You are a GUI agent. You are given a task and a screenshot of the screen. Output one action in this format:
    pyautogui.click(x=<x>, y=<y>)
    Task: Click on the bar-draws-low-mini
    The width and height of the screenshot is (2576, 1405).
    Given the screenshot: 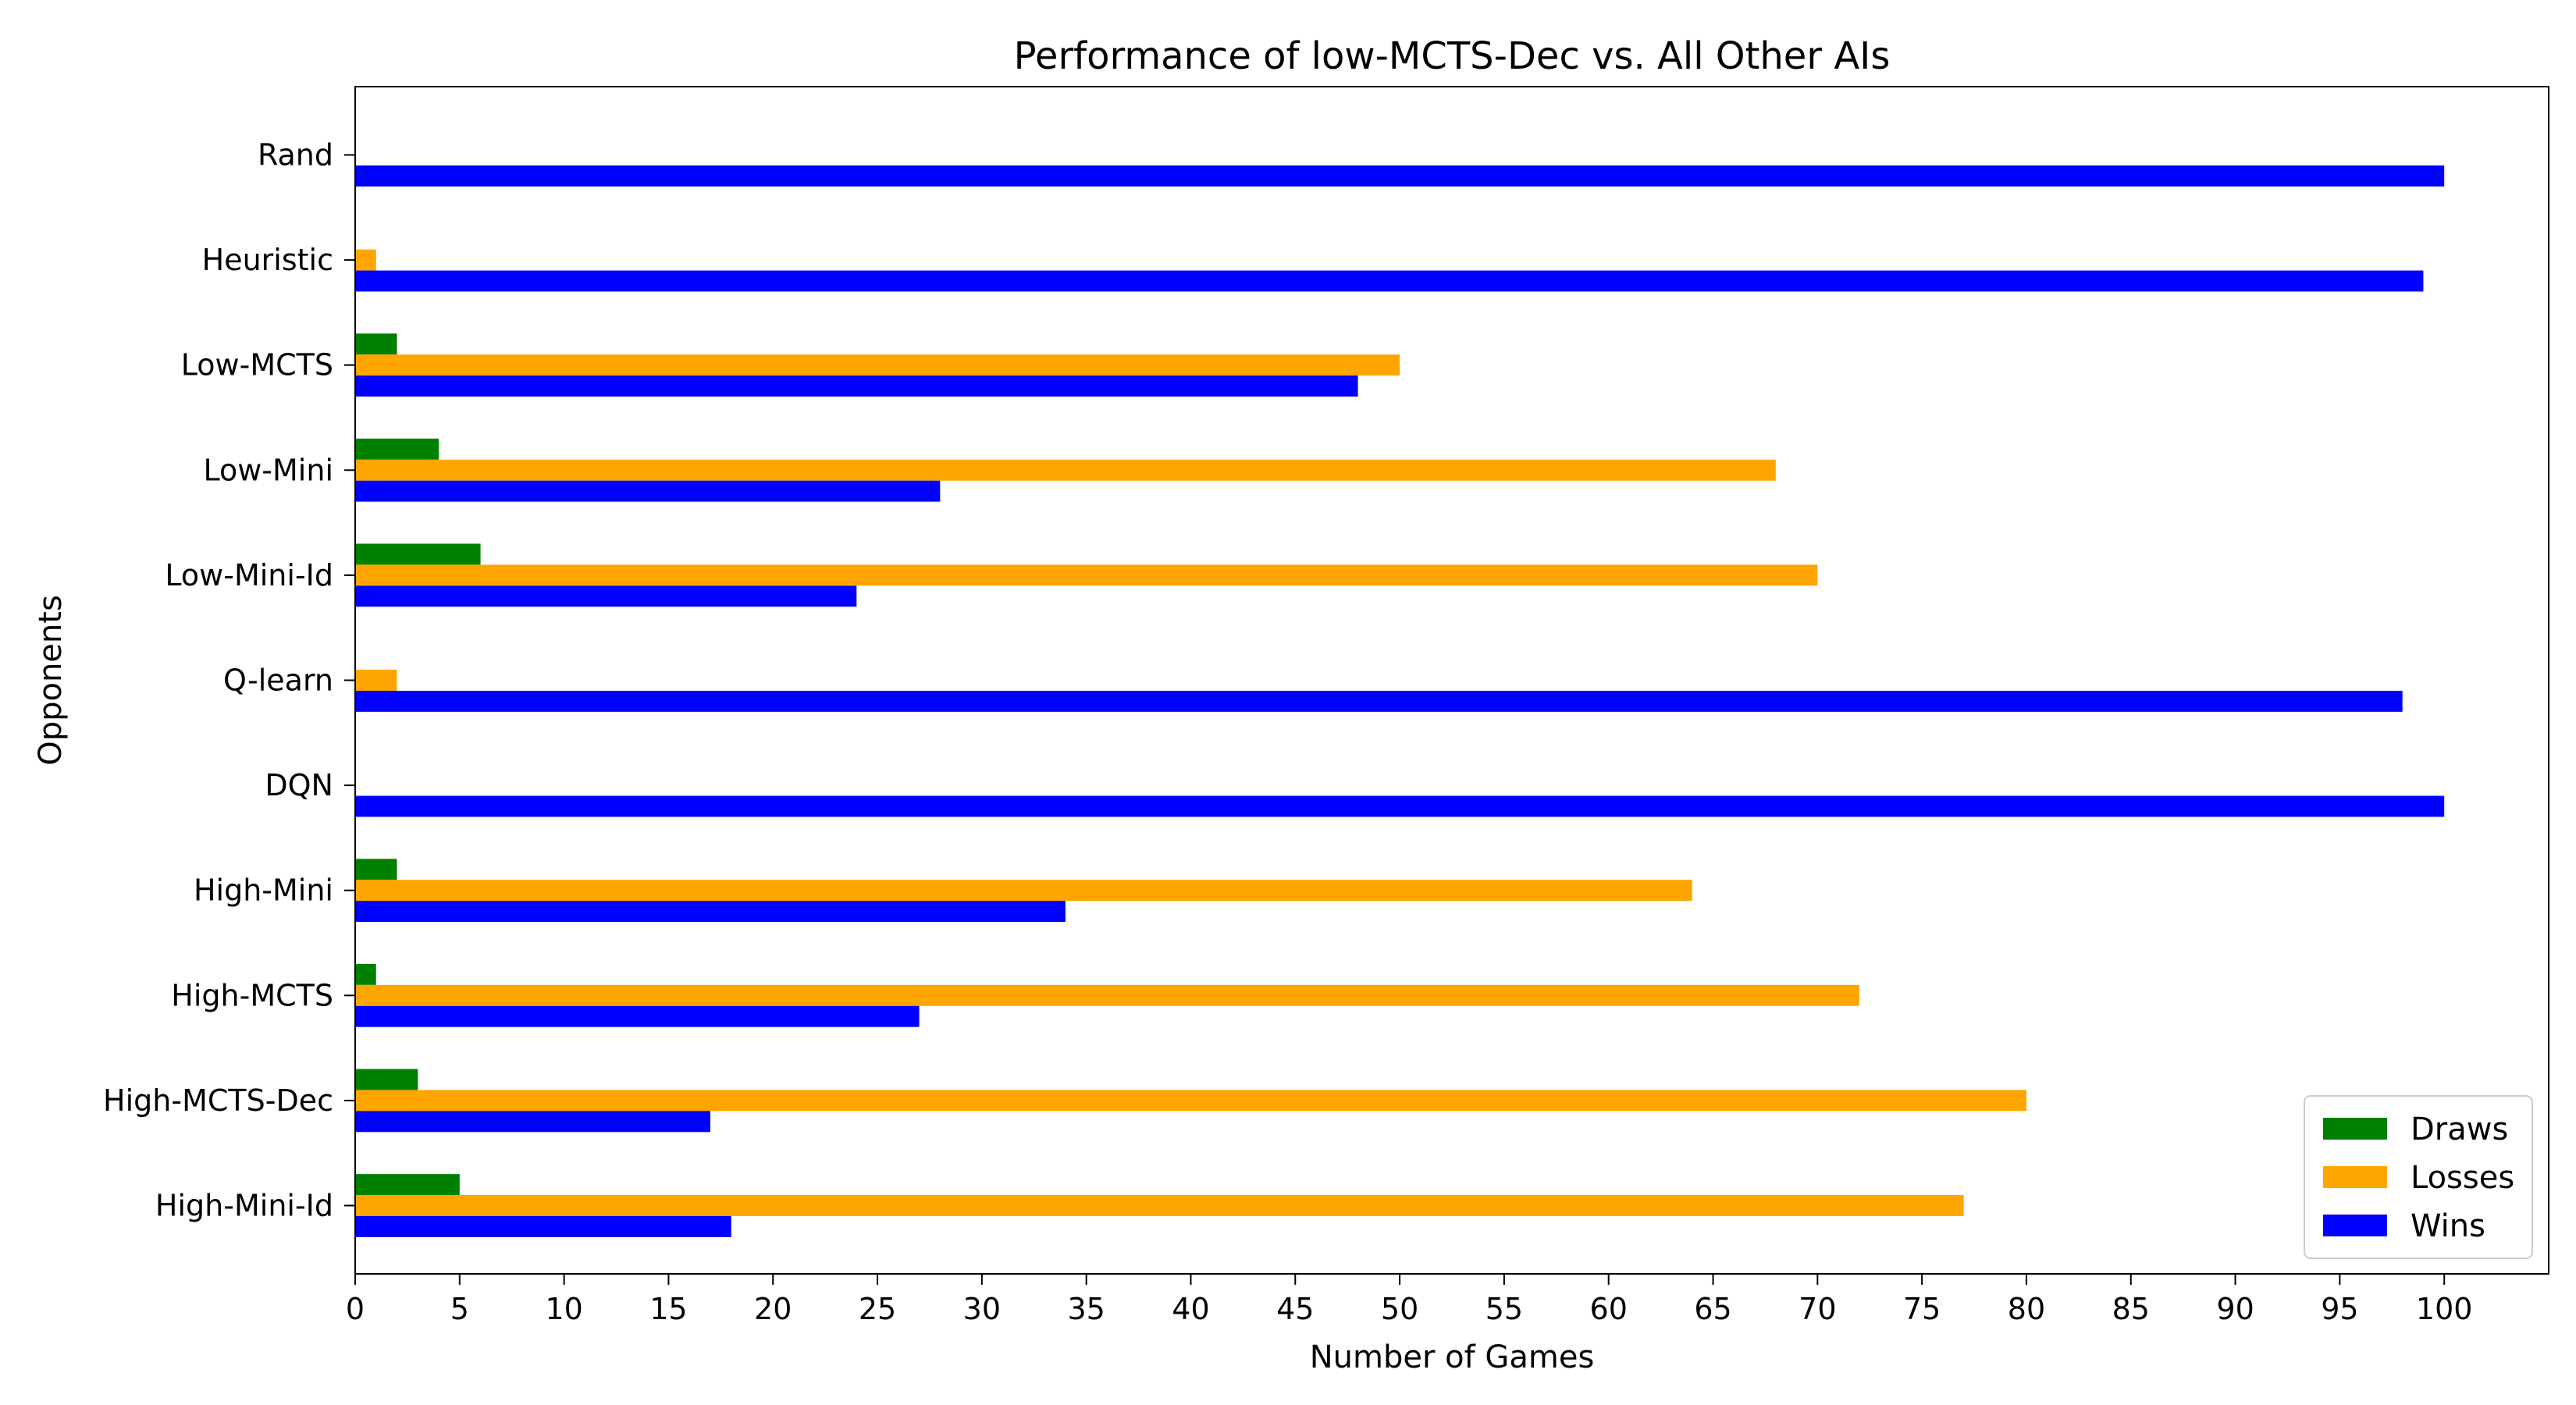 What is the action you would take?
    pyautogui.click(x=397, y=449)
    